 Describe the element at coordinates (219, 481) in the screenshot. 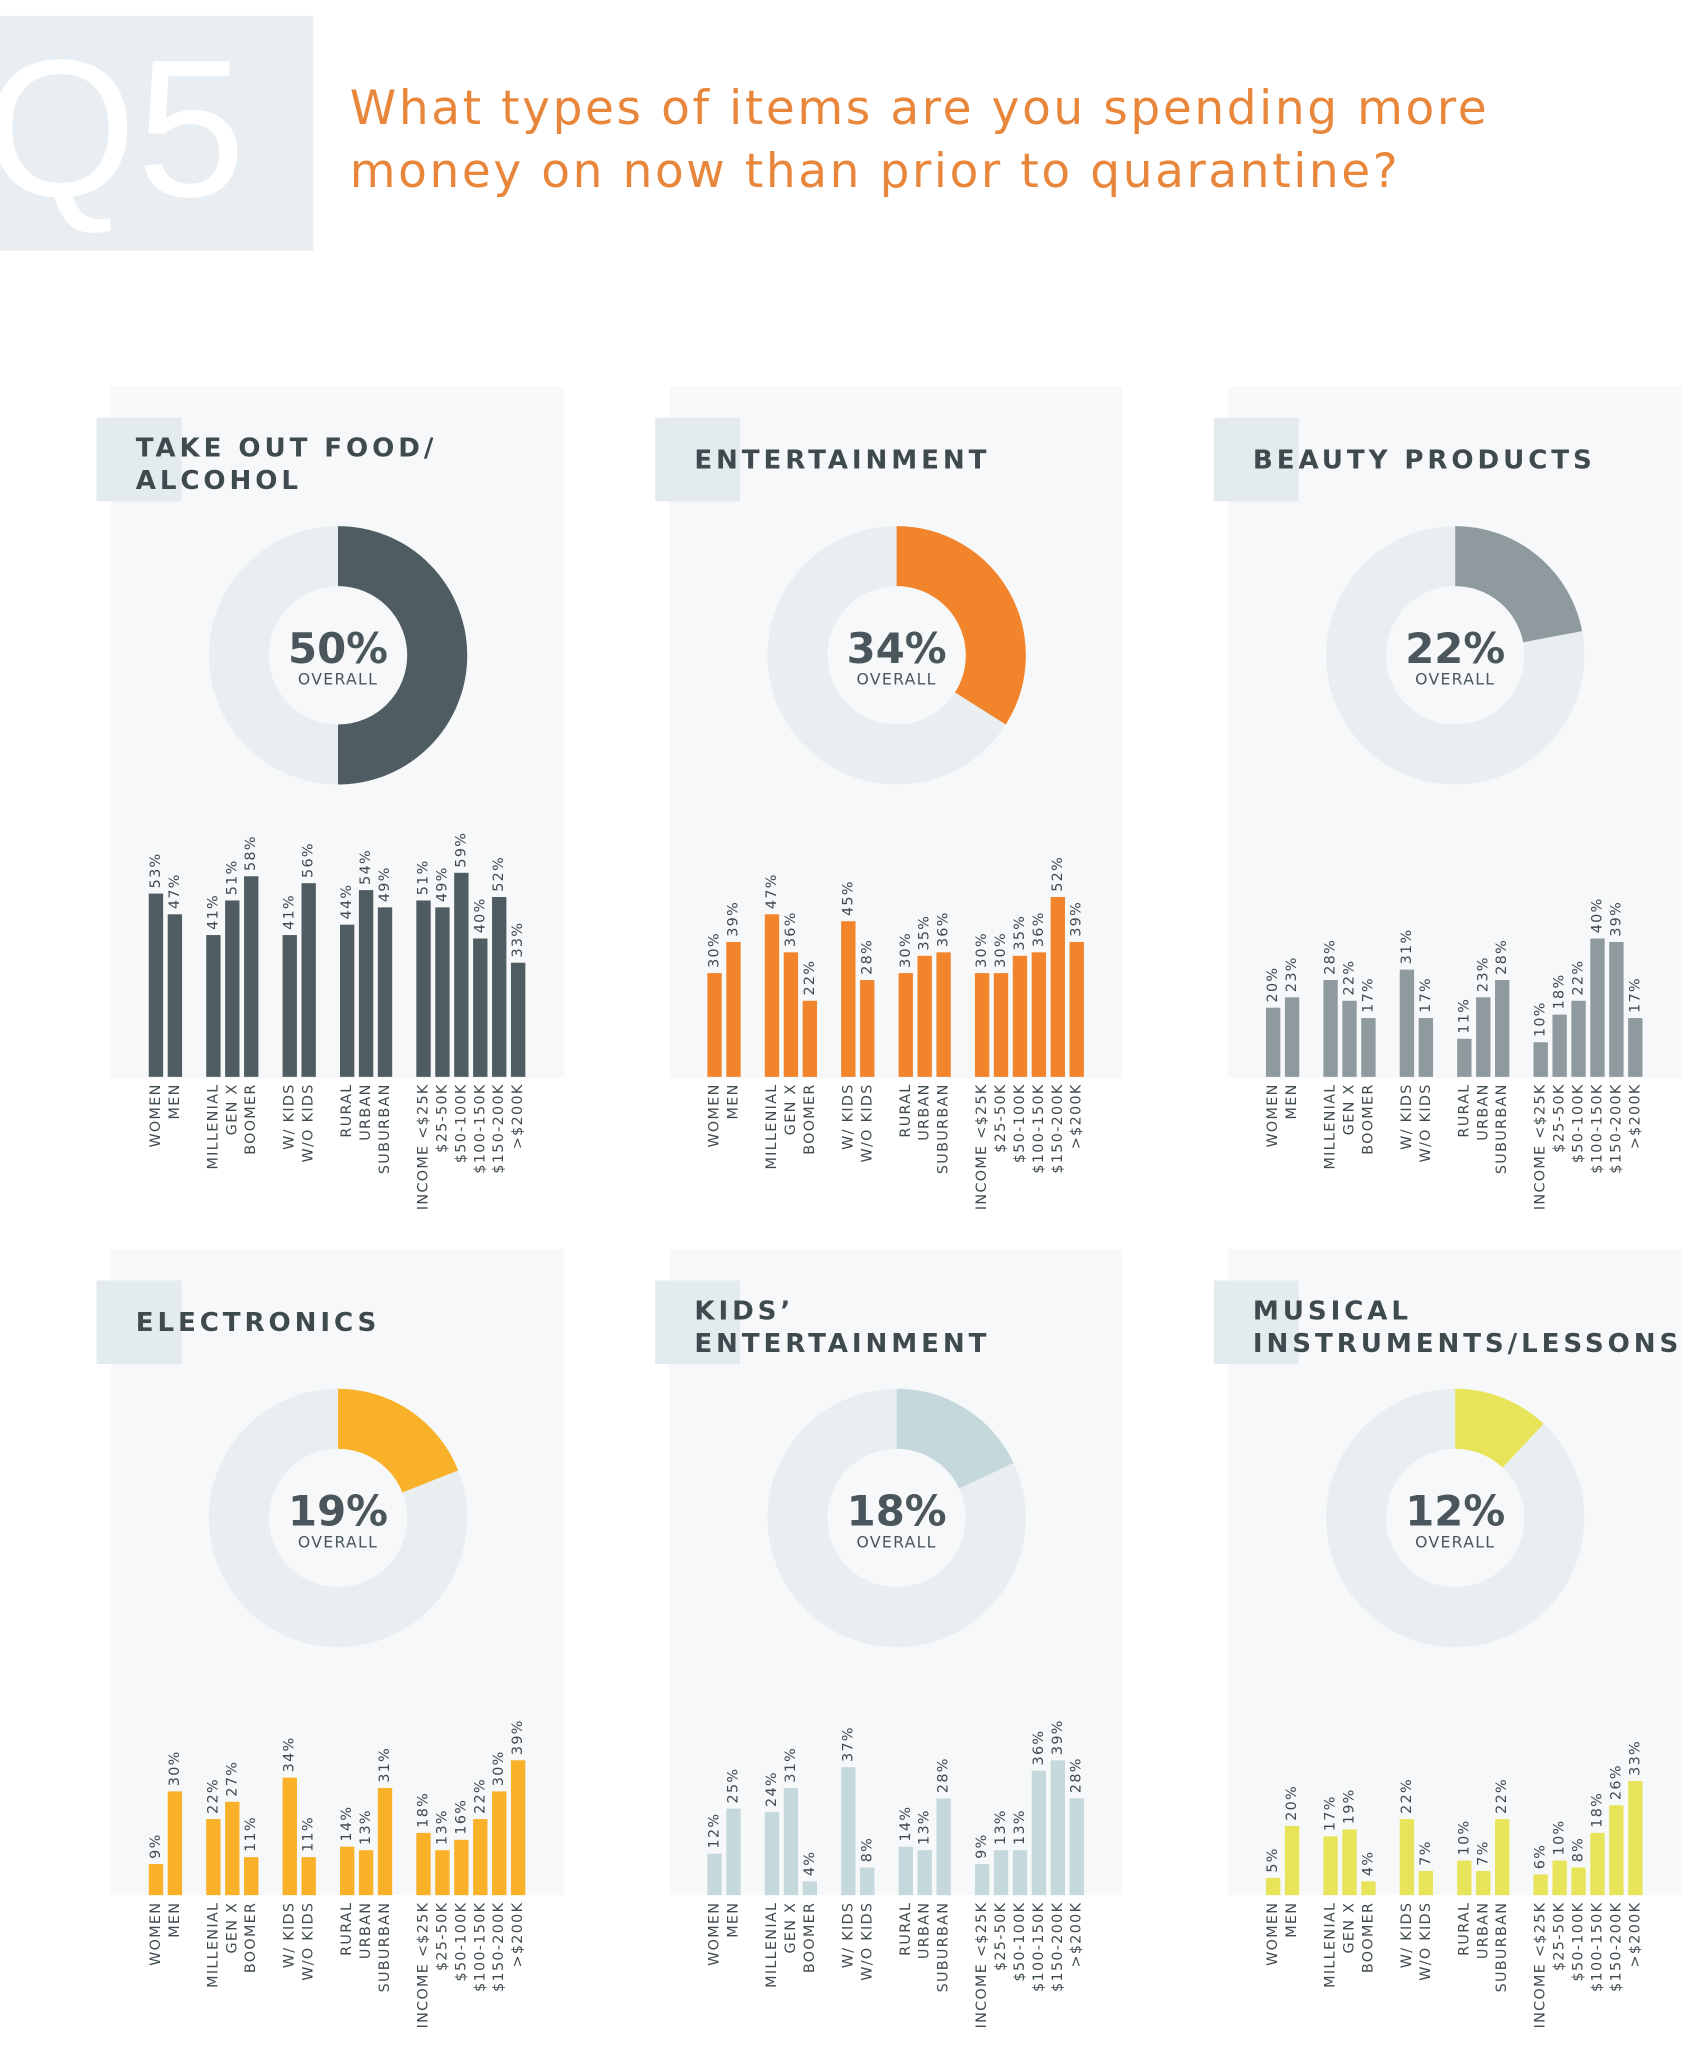

I see `panel-title: ALCOHOL` at that location.